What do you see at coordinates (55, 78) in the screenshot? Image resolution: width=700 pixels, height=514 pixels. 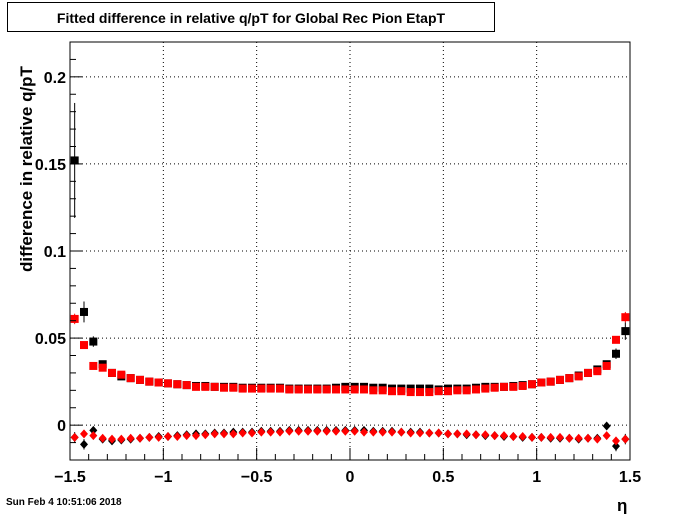 I see `y-tick-label: 0.2` at bounding box center [55, 78].